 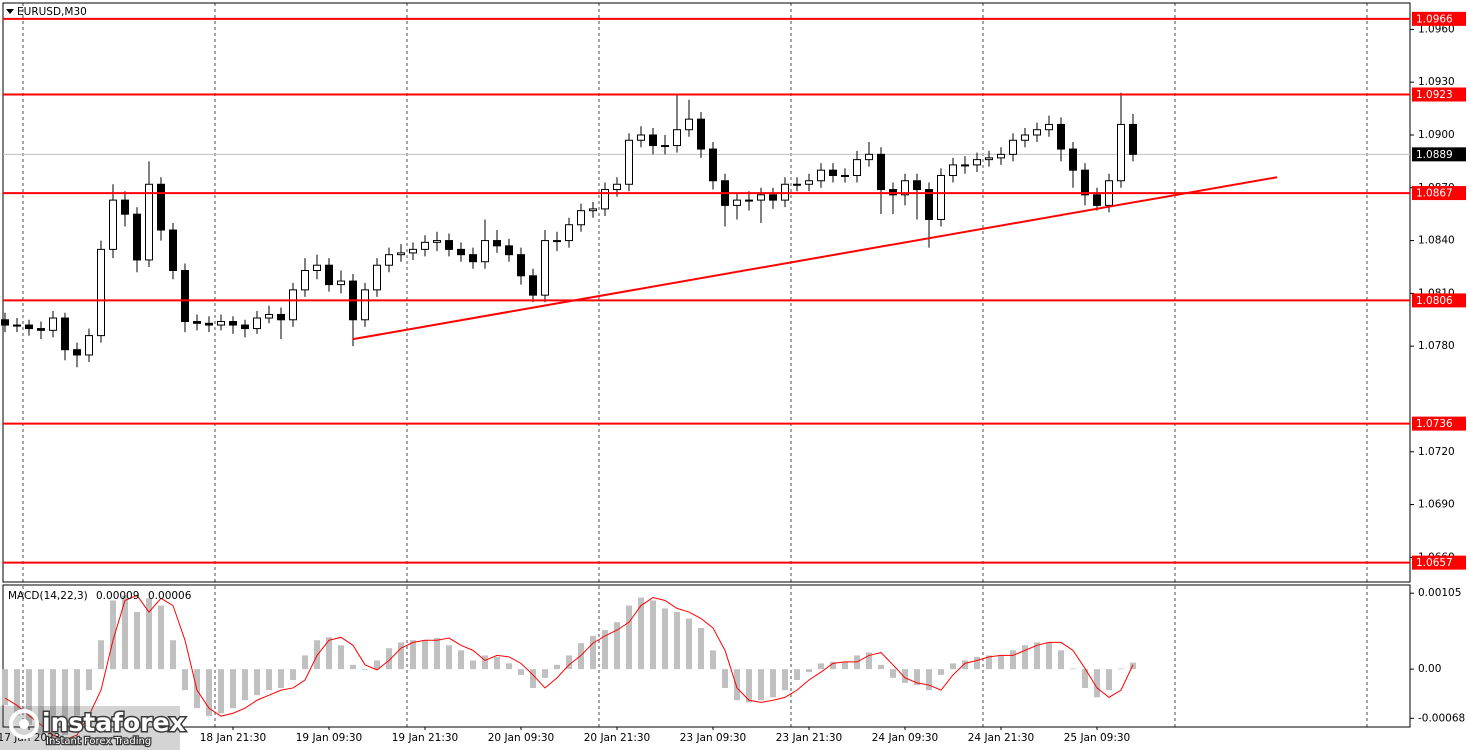 What do you see at coordinates (1001, 738) in the screenshot?
I see `x-tick-label: 24 Jan 21:30` at bounding box center [1001, 738].